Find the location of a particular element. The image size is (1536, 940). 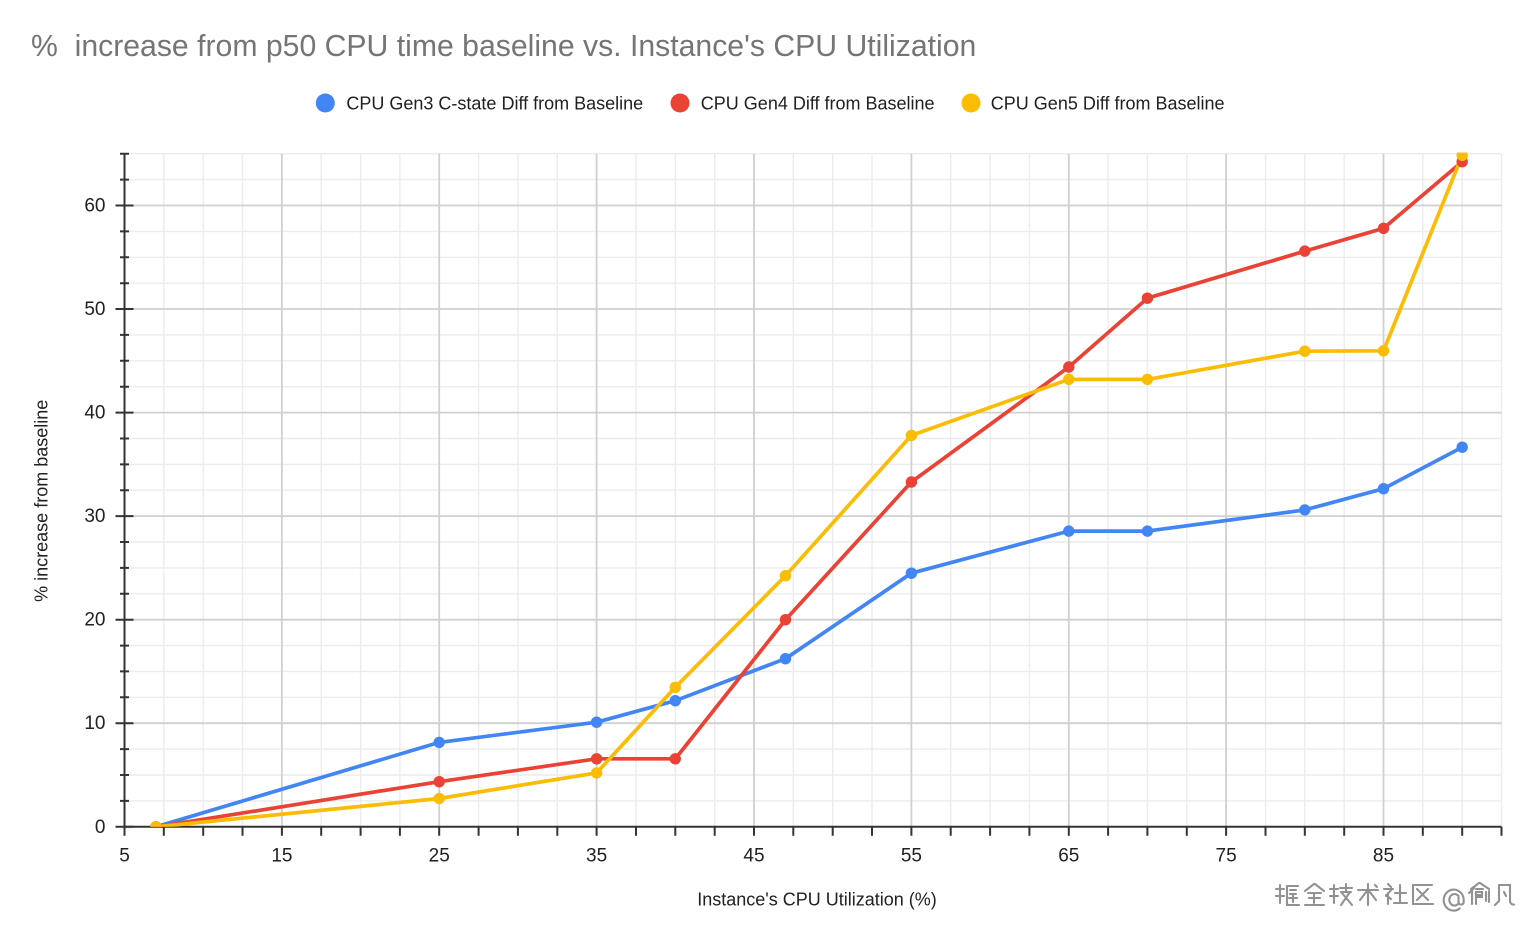

svg-text: 55 is located at coordinates (911, 856).